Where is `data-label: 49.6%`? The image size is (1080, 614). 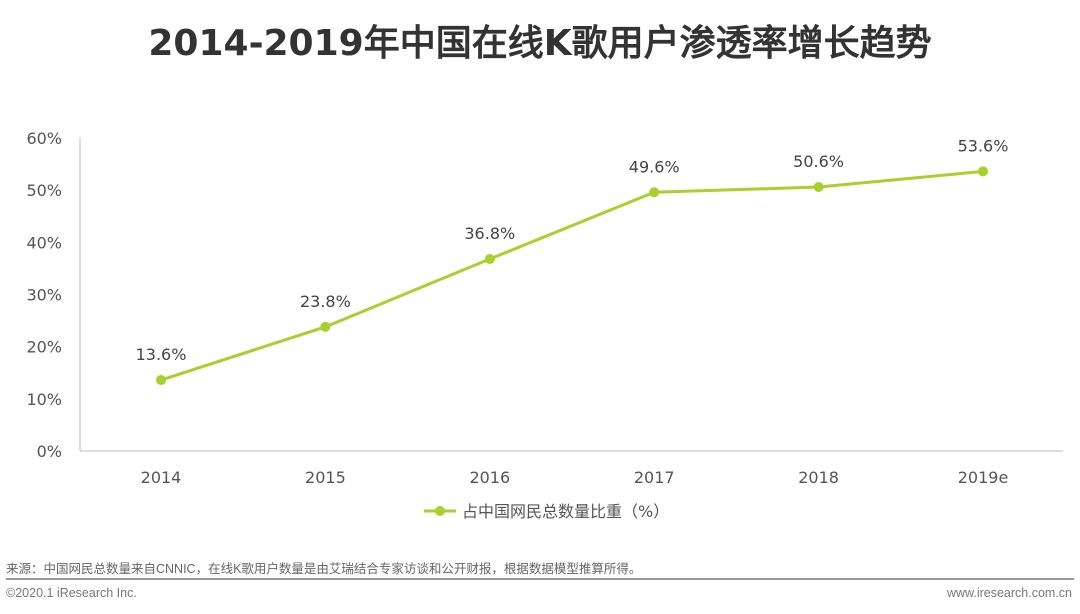 data-label: 49.6% is located at coordinates (654, 166).